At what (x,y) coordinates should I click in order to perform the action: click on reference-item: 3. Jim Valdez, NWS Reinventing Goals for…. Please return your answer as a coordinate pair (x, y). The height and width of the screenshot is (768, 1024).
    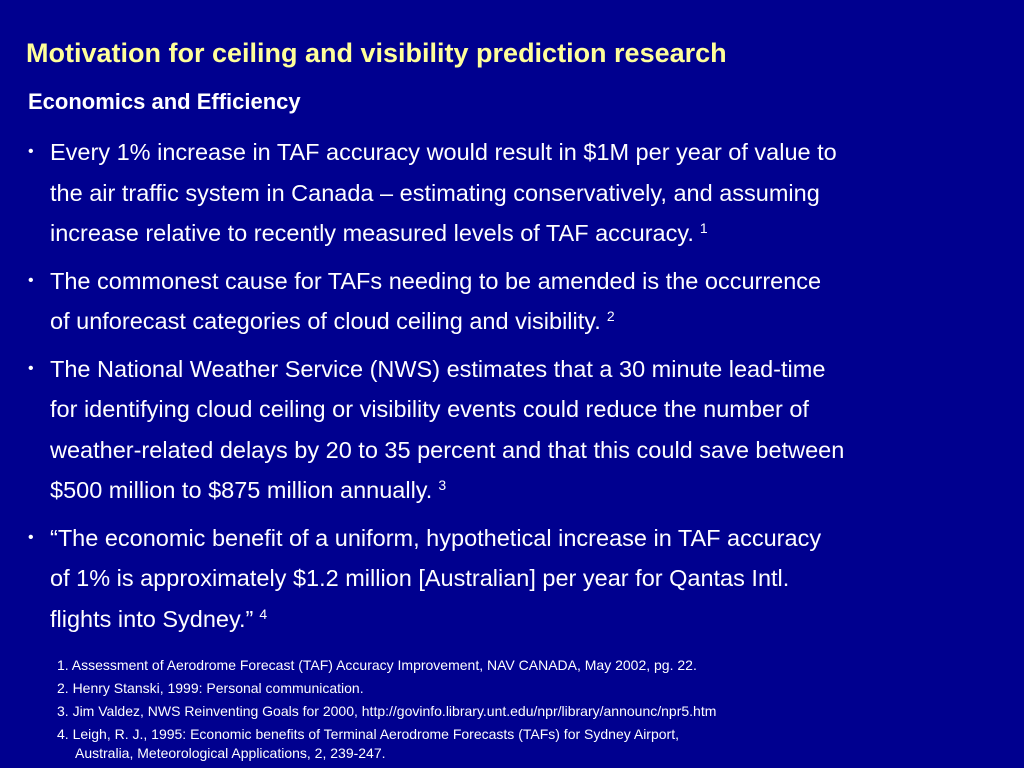
    Looking at the image, I should click on (386, 711).